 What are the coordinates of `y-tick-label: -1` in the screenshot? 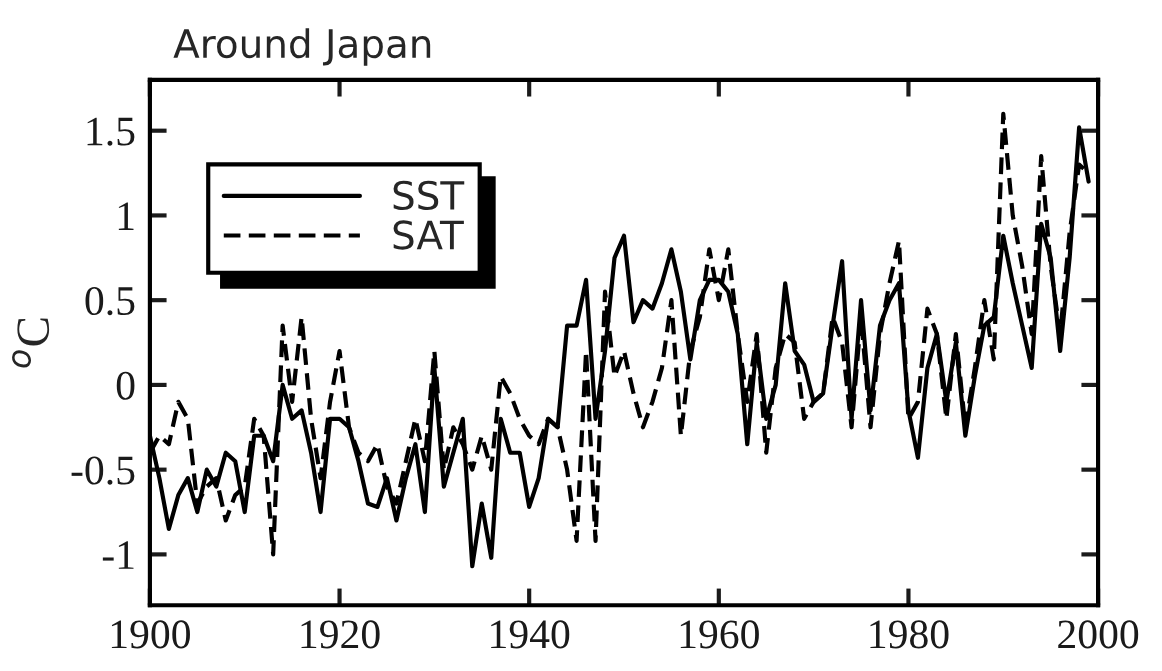 It's located at (118, 555).